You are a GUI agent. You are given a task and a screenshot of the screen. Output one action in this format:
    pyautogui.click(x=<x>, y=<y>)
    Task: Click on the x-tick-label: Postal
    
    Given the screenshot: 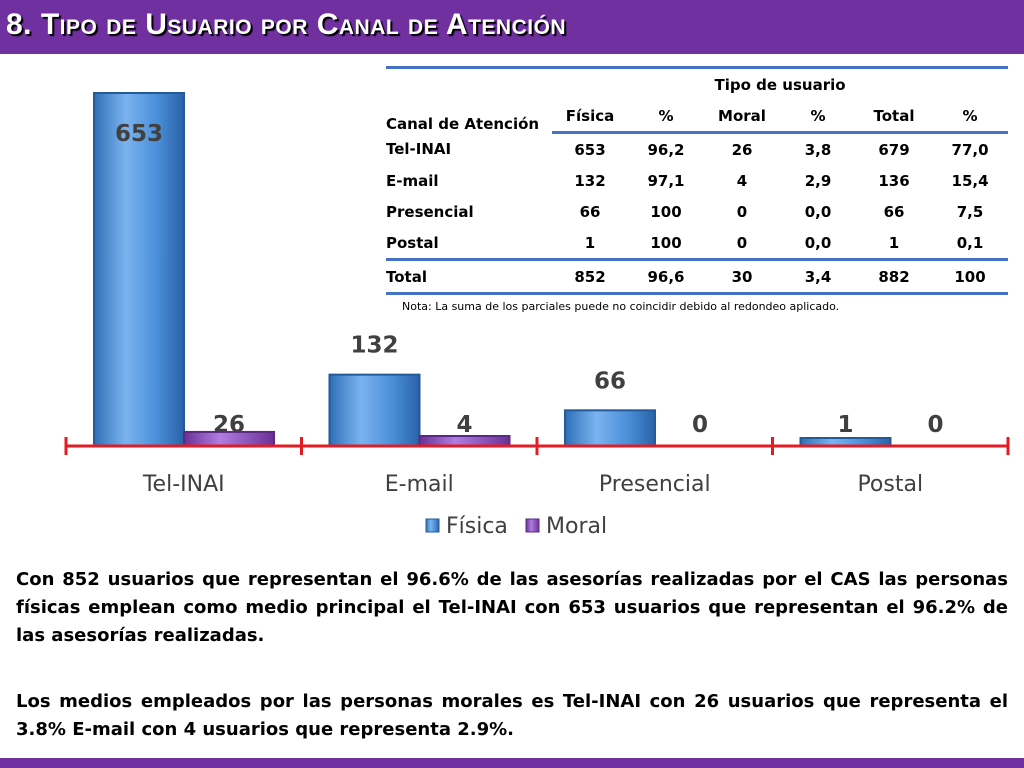 What is the action you would take?
    pyautogui.click(x=890, y=484)
    